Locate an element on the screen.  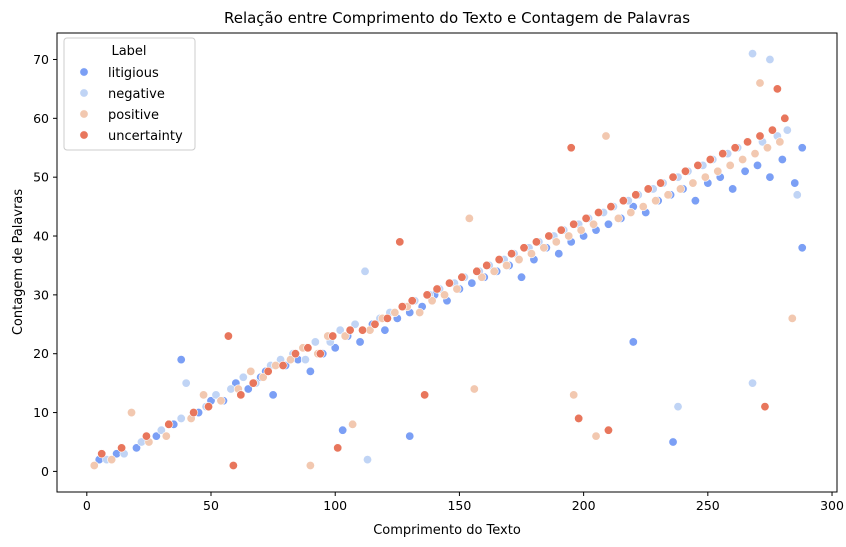
y-tick-label: 30 is located at coordinates (41, 294).